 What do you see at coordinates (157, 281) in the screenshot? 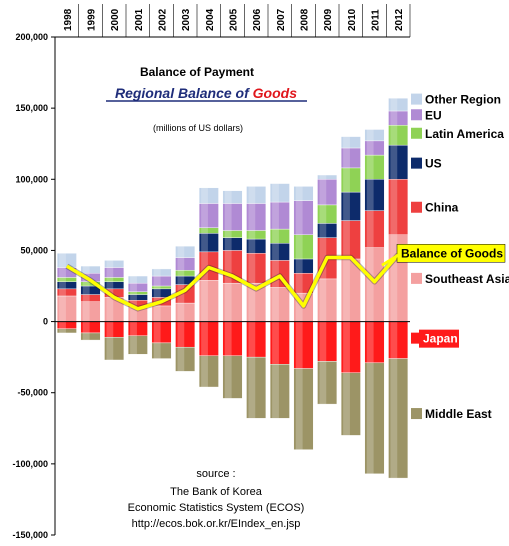
I see `bar-eu-2002-gloss` at bounding box center [157, 281].